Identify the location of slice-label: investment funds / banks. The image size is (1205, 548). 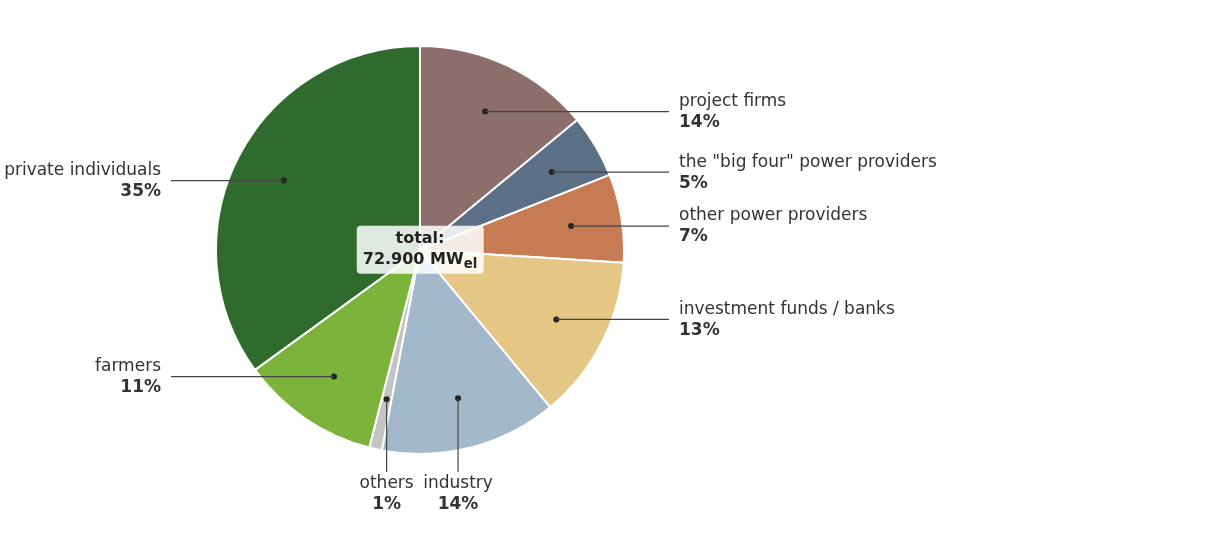
(787, 307).